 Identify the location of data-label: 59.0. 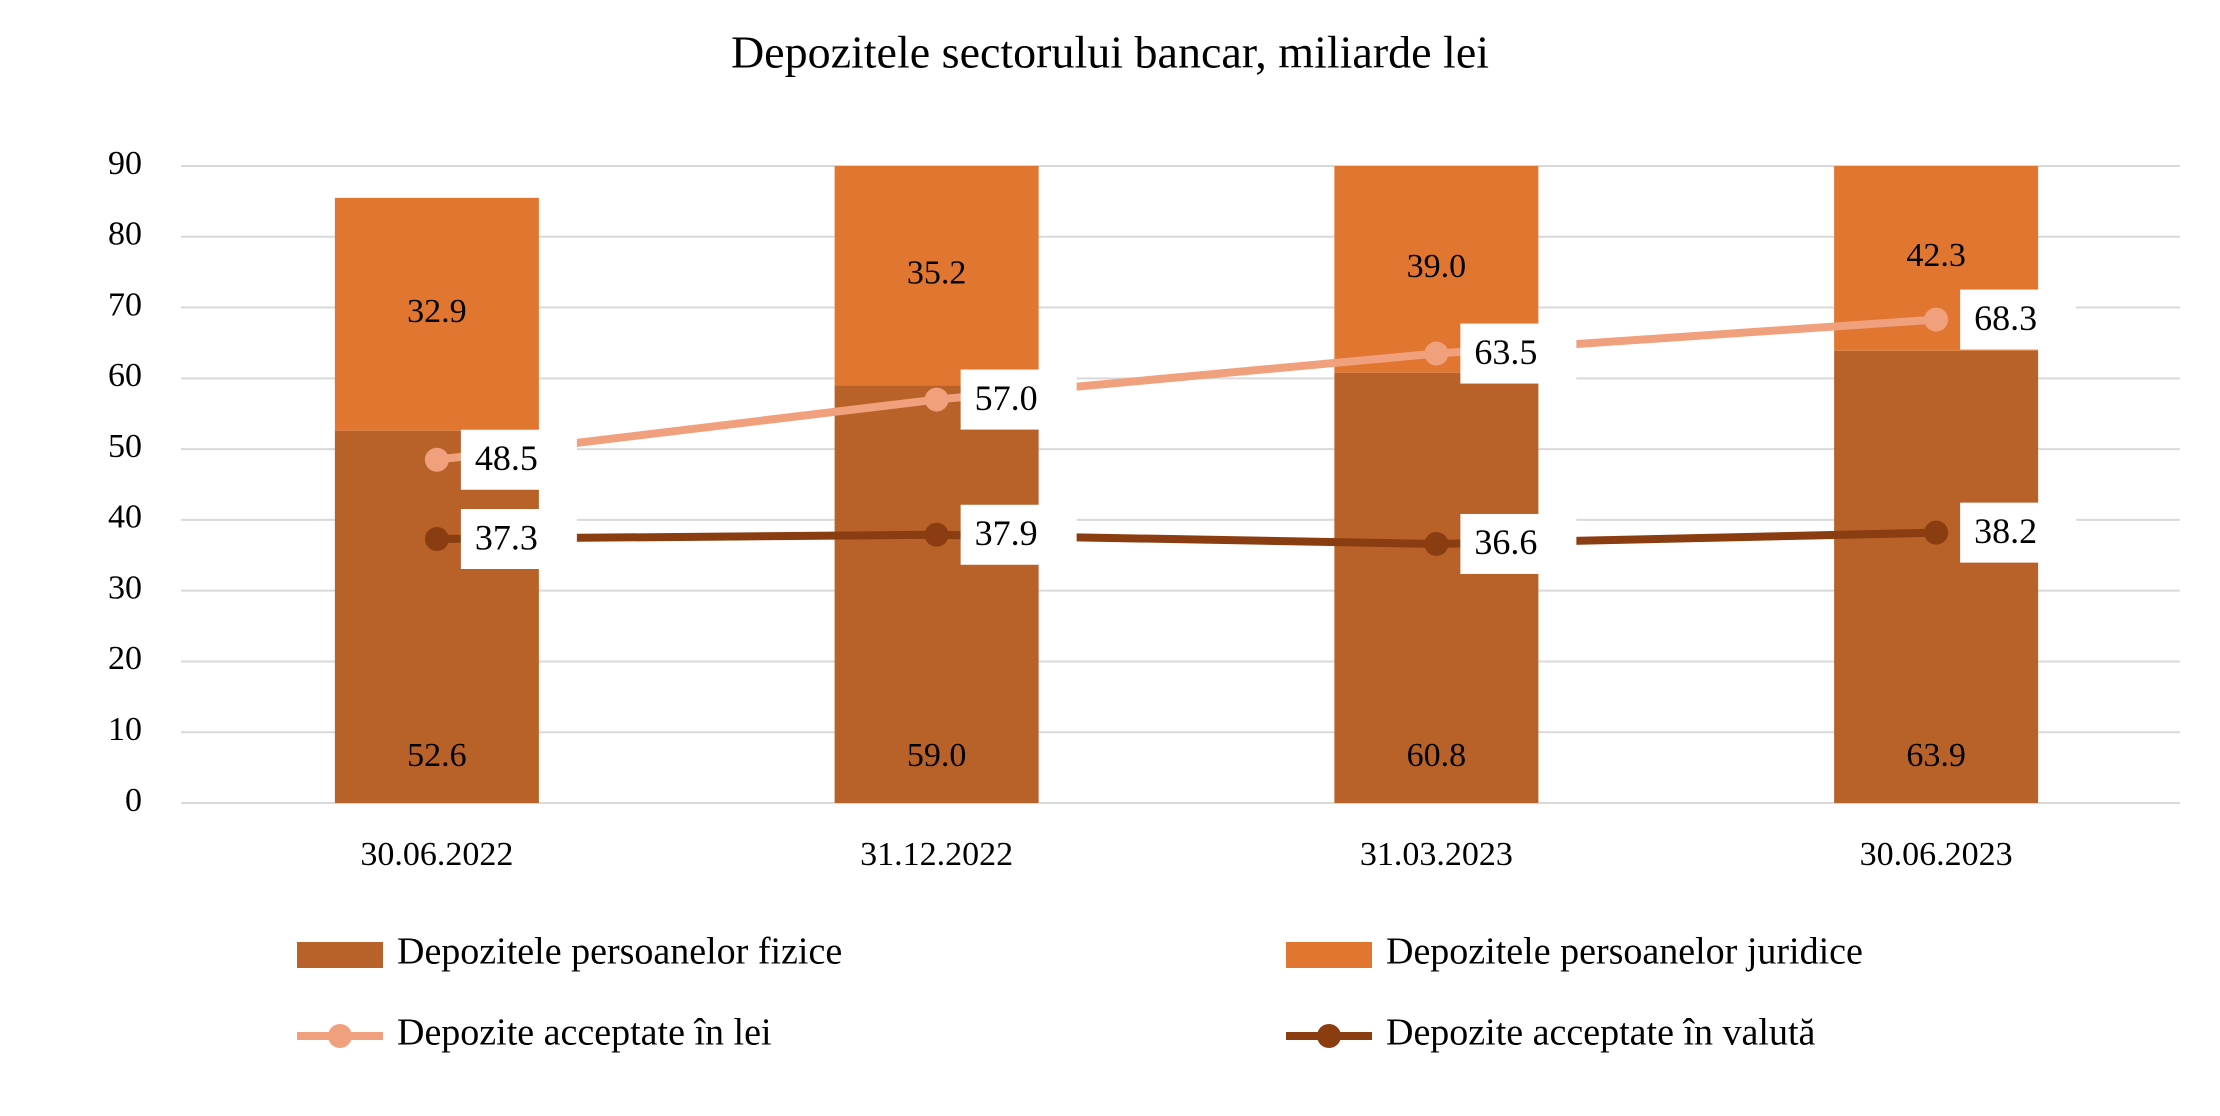
(937, 755).